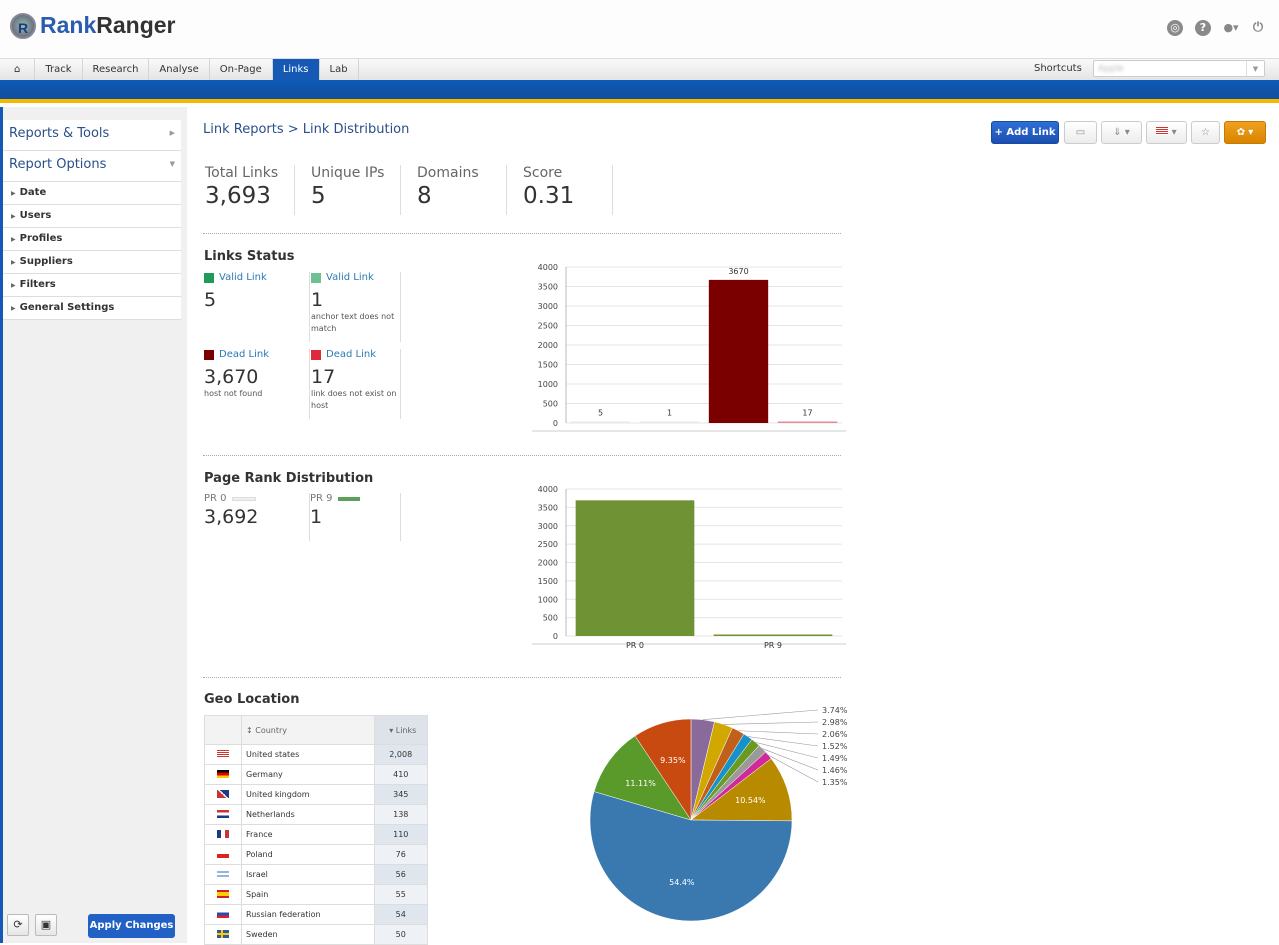  I want to click on tab-track: Track, so click(59, 69).